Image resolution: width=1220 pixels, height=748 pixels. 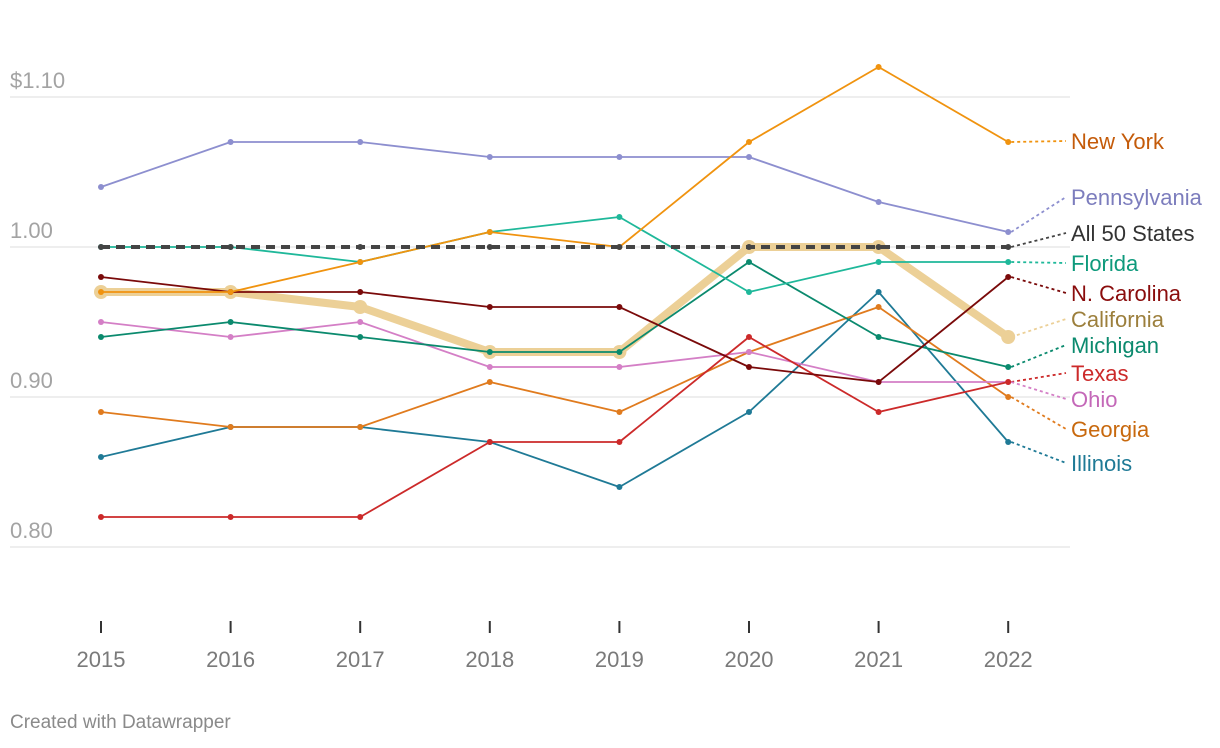 I want to click on series-label-florida: Florida, so click(x=1105, y=263).